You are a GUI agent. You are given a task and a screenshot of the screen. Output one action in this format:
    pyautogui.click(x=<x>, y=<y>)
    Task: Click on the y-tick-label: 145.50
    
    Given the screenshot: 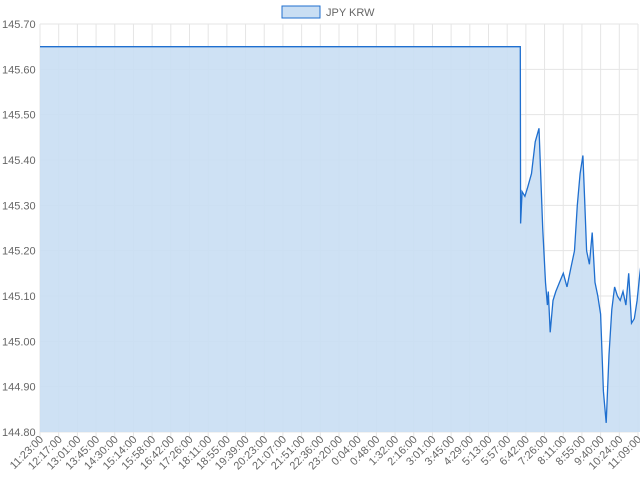 What is the action you would take?
    pyautogui.click(x=19, y=116)
    